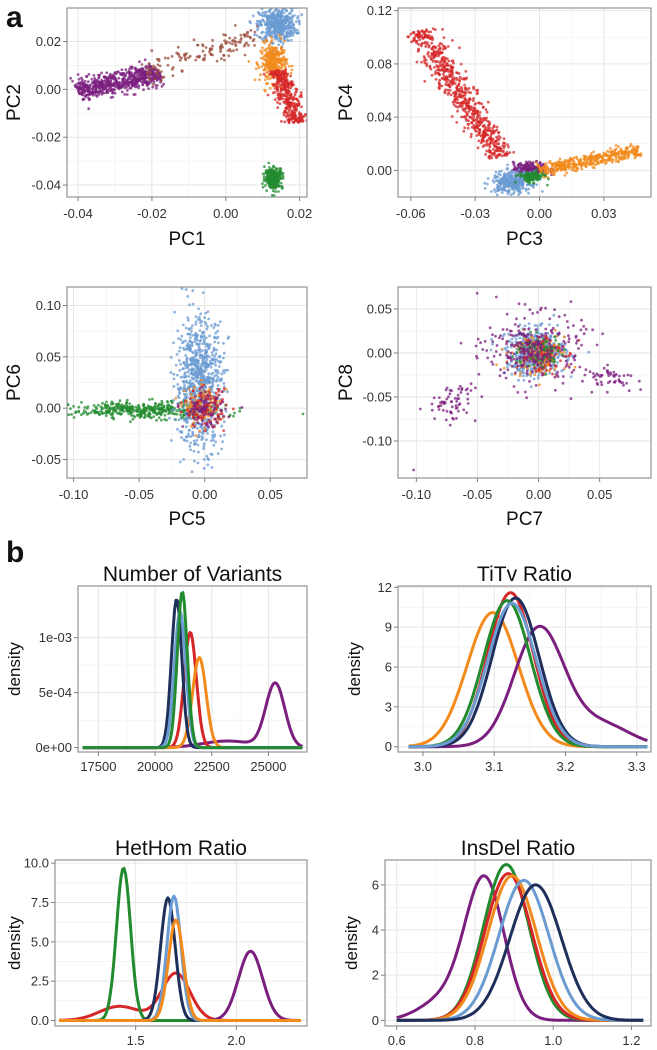  I want to click on plot-frame, so click(524, 102).